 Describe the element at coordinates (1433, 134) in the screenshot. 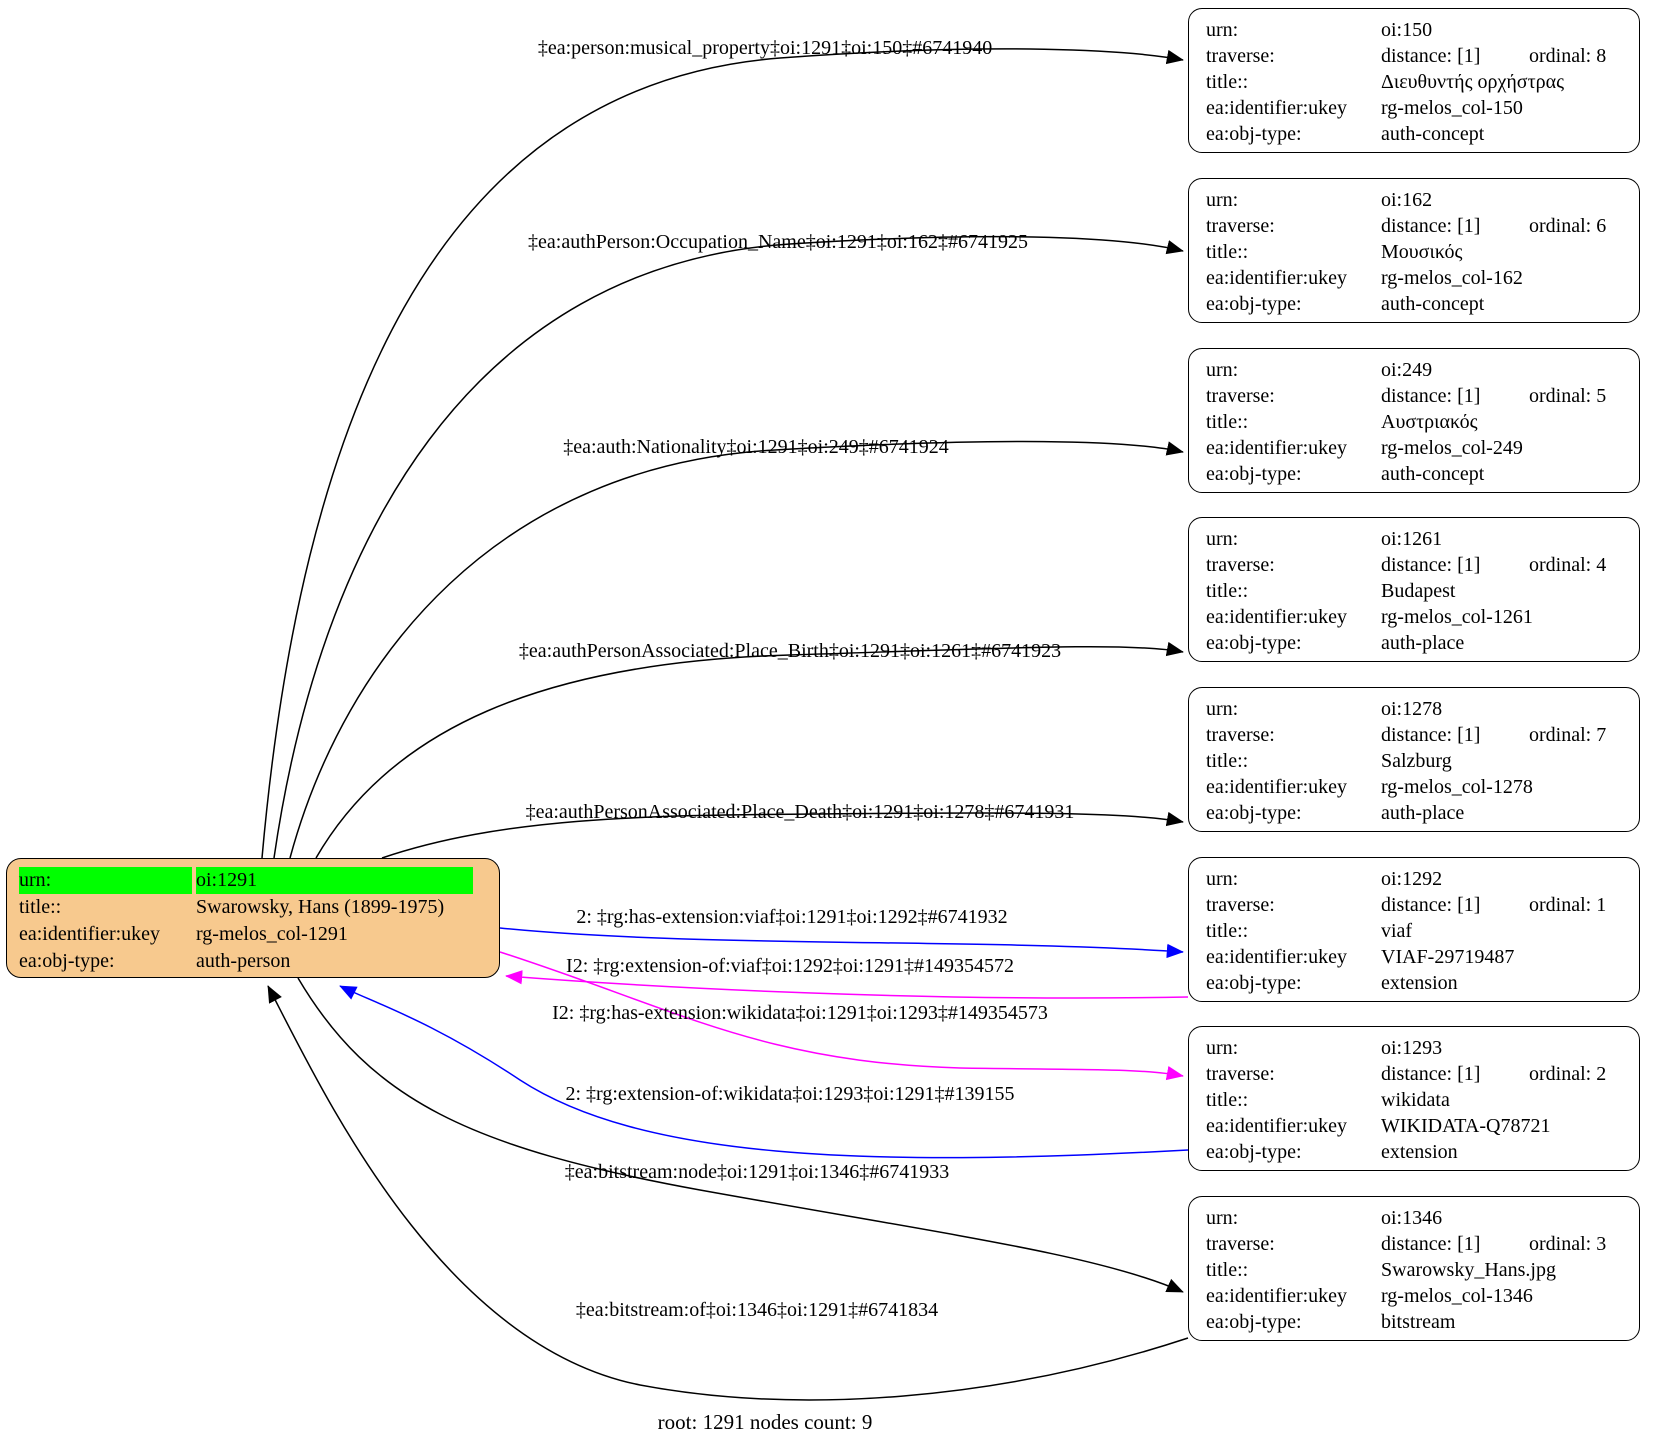

I see `objtype-value: auth-concept` at that location.